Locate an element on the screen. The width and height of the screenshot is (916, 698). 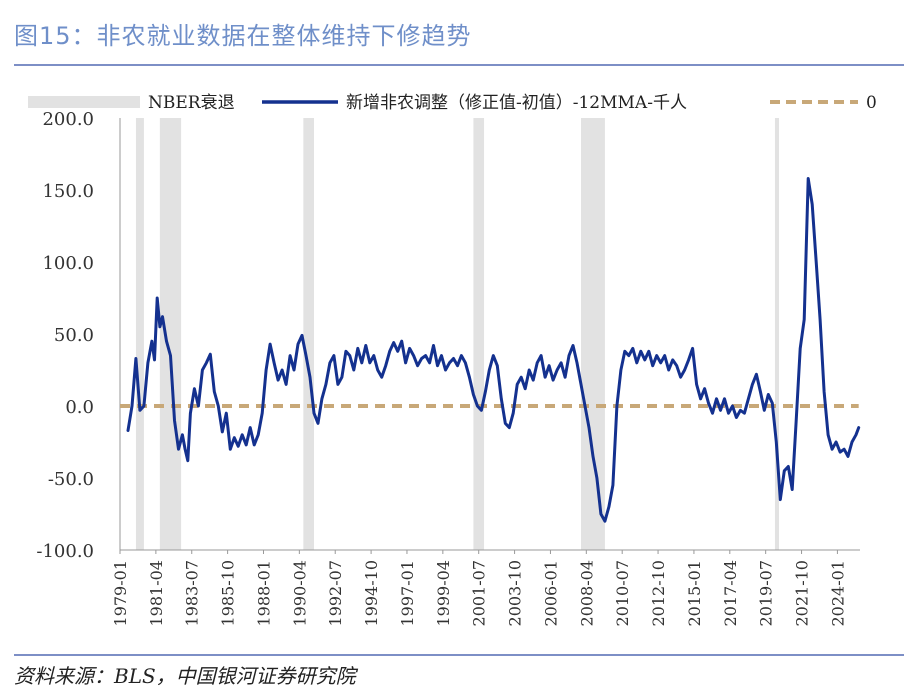
x-tick-label: 1979-01 is located at coordinates (120, 593).